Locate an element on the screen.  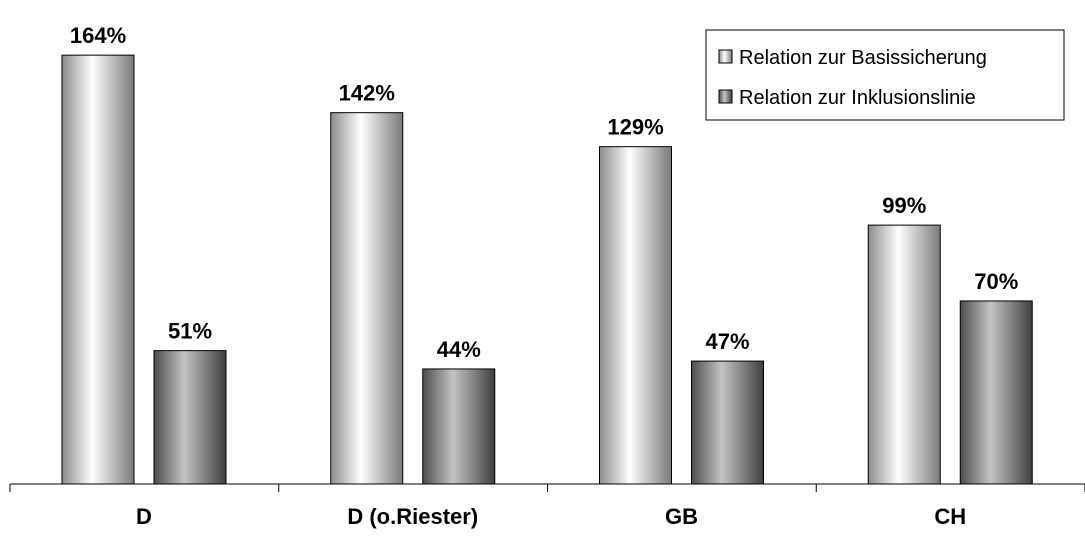
x-axis: D D (o.Riester) GB CH is located at coordinates (547, 506).